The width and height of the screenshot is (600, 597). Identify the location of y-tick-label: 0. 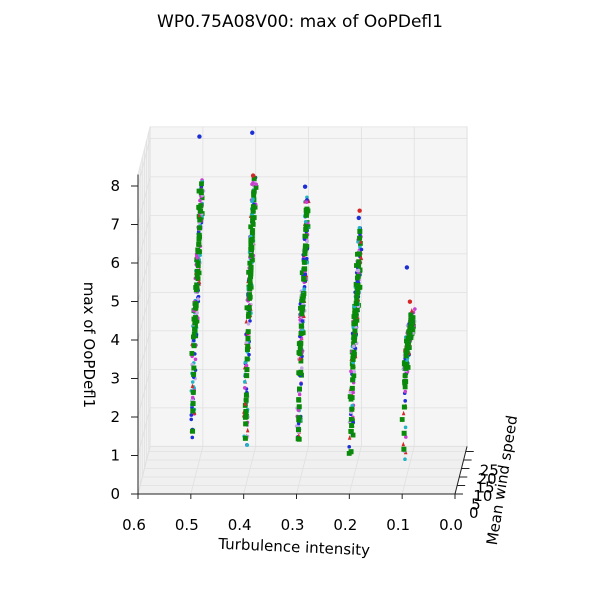
(474, 513).